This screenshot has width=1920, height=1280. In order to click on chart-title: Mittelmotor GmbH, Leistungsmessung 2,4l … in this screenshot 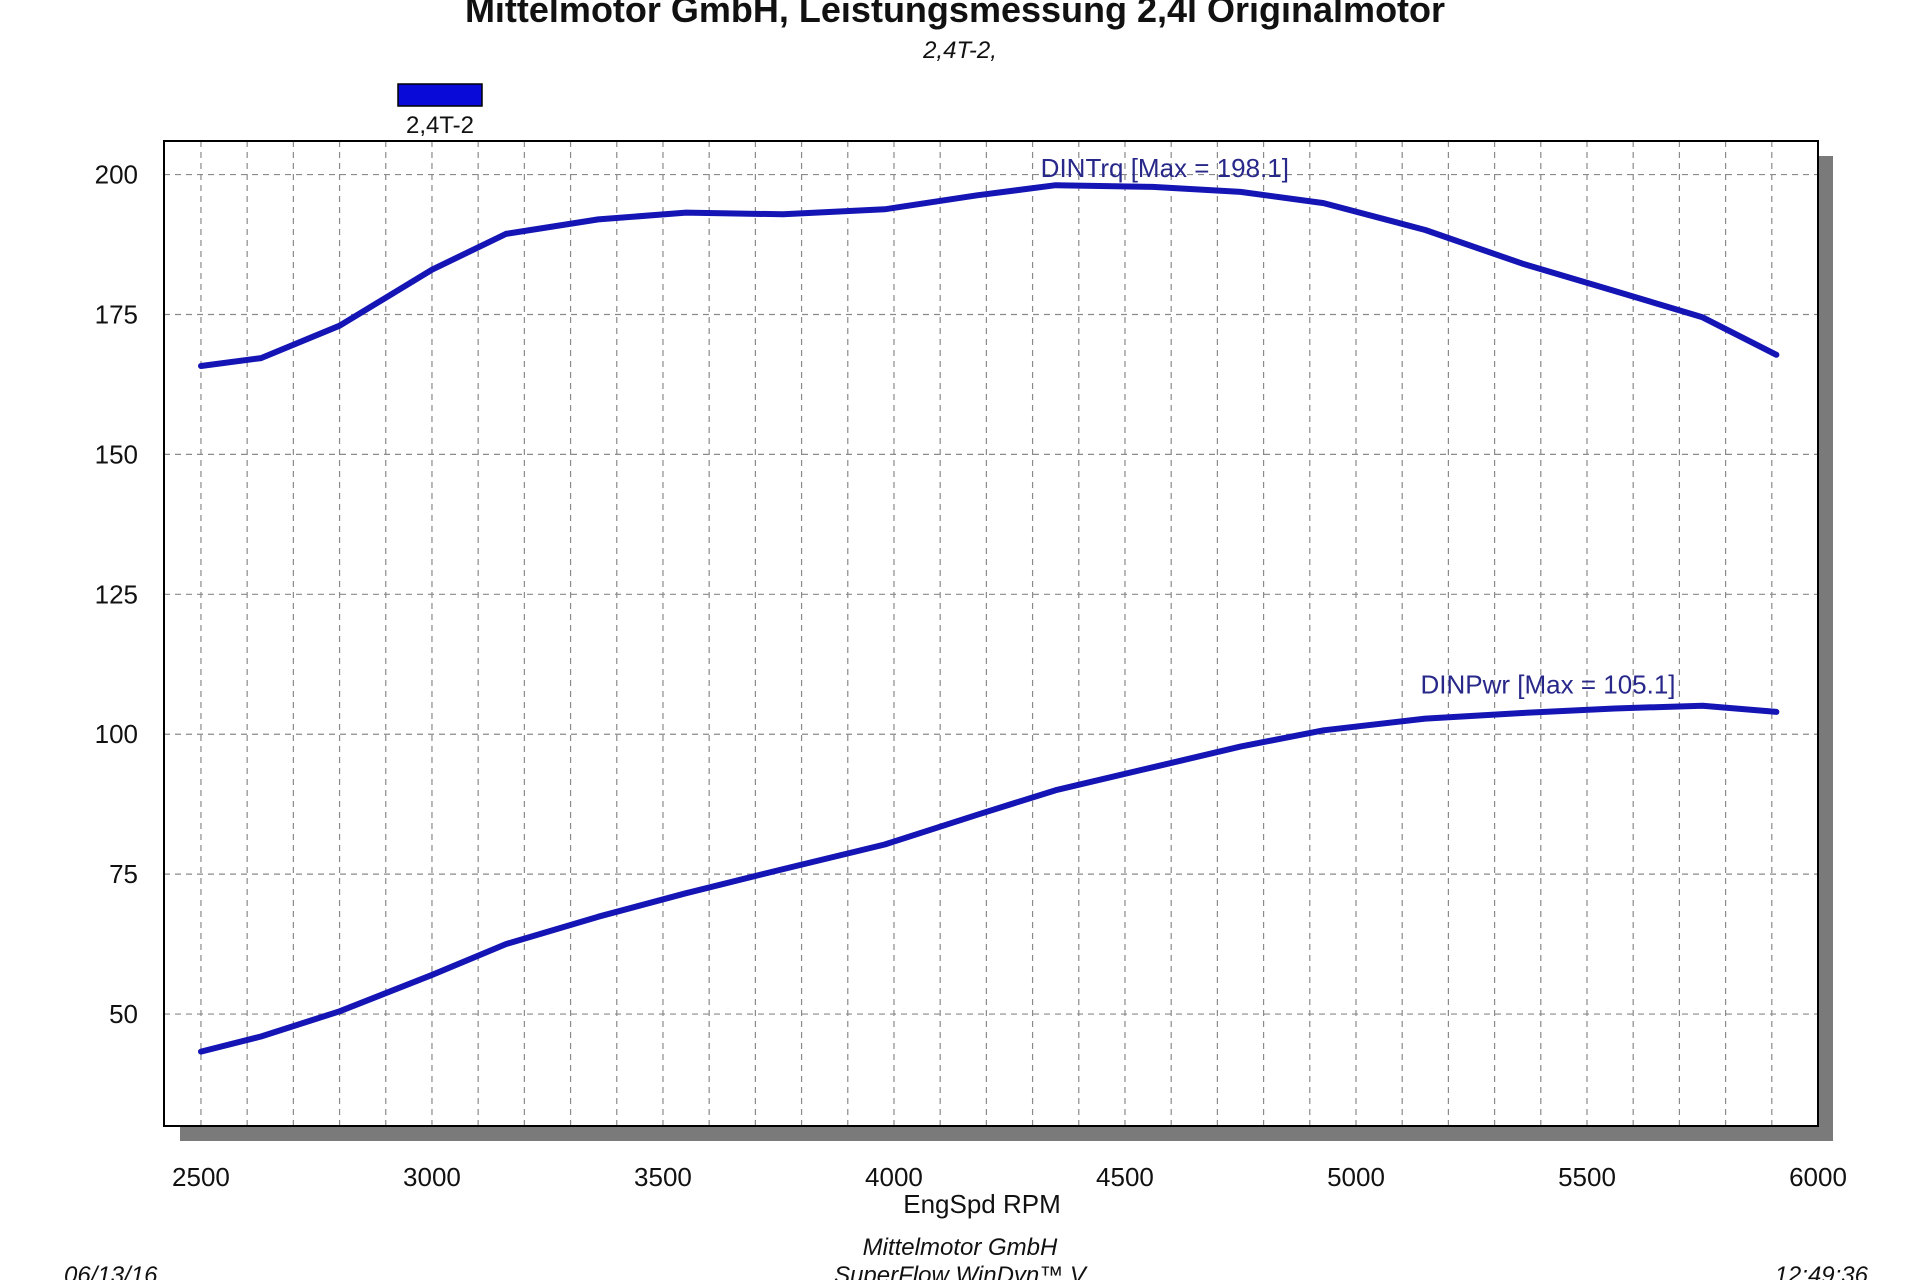, I will do `click(955, 15)`.